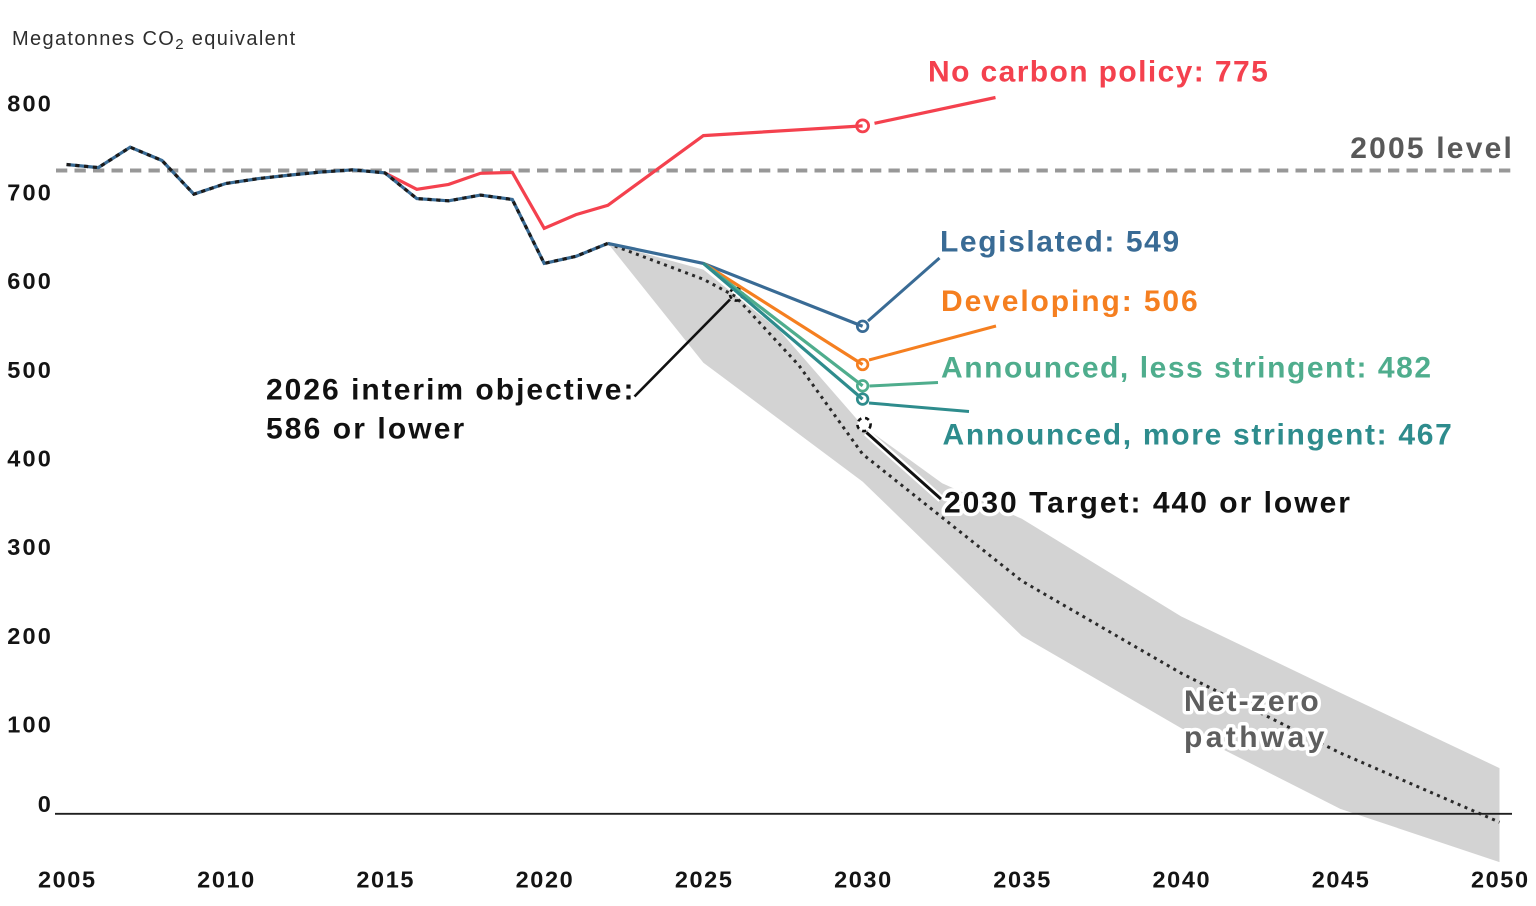  What do you see at coordinates (1341, 880) in the screenshot?
I see `svg-text: 2045` at bounding box center [1341, 880].